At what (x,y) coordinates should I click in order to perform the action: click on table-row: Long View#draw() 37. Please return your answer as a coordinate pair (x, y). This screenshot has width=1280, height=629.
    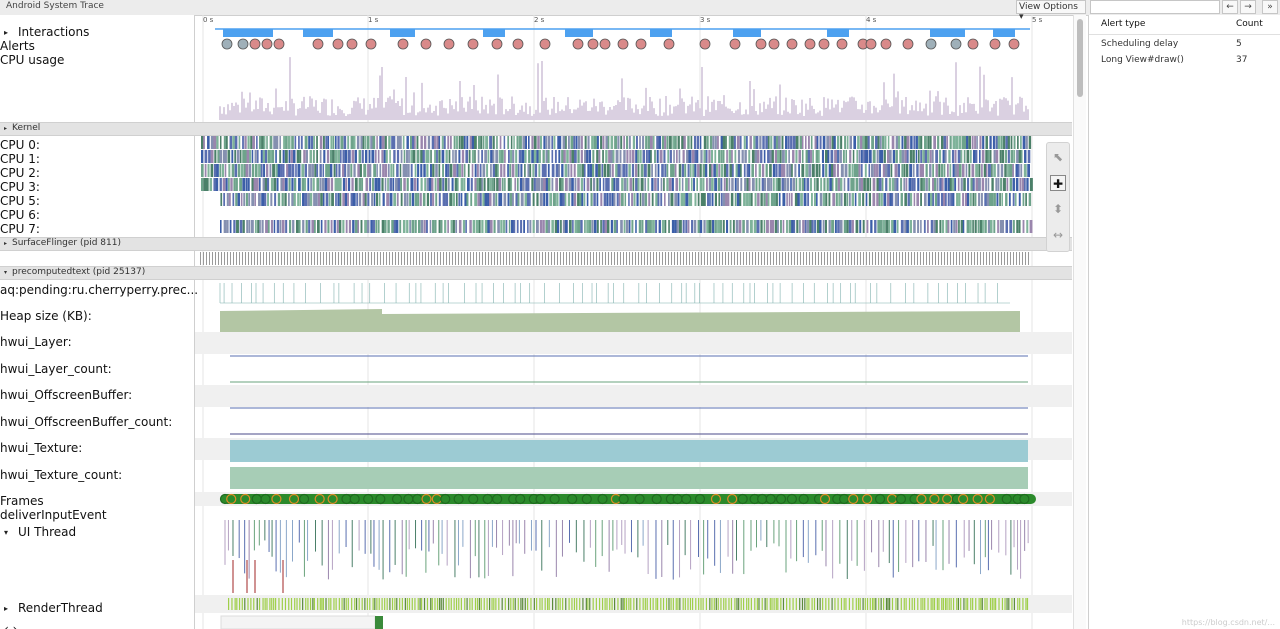
    Looking at the image, I should click on (1184, 59).